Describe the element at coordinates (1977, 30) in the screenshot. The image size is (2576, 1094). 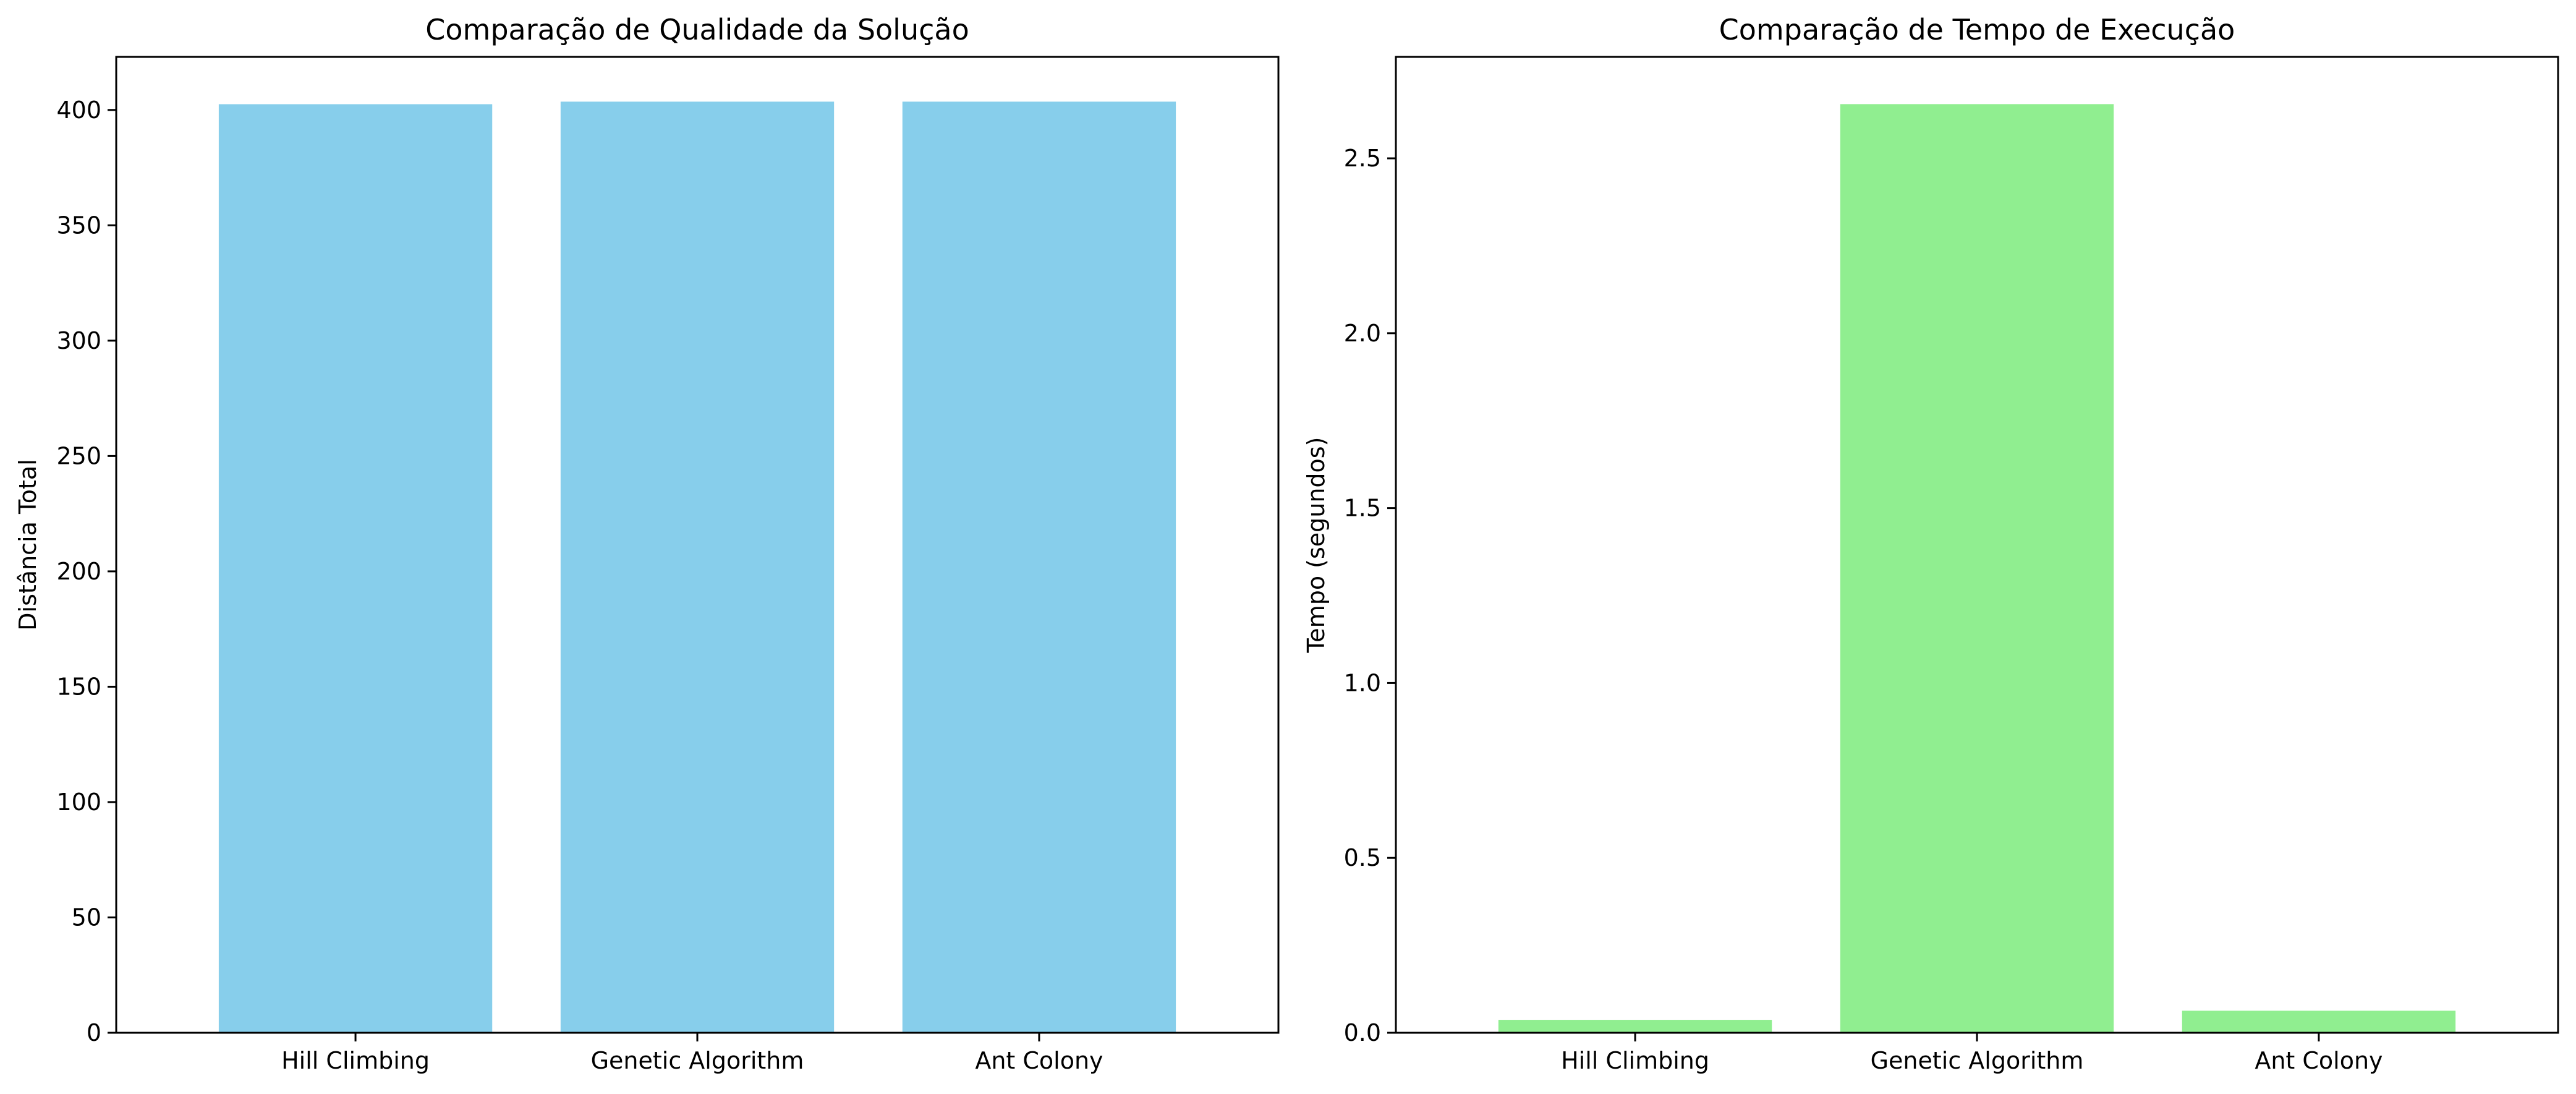
I see `chart-title: Comparação de Tempo de Execução` at that location.